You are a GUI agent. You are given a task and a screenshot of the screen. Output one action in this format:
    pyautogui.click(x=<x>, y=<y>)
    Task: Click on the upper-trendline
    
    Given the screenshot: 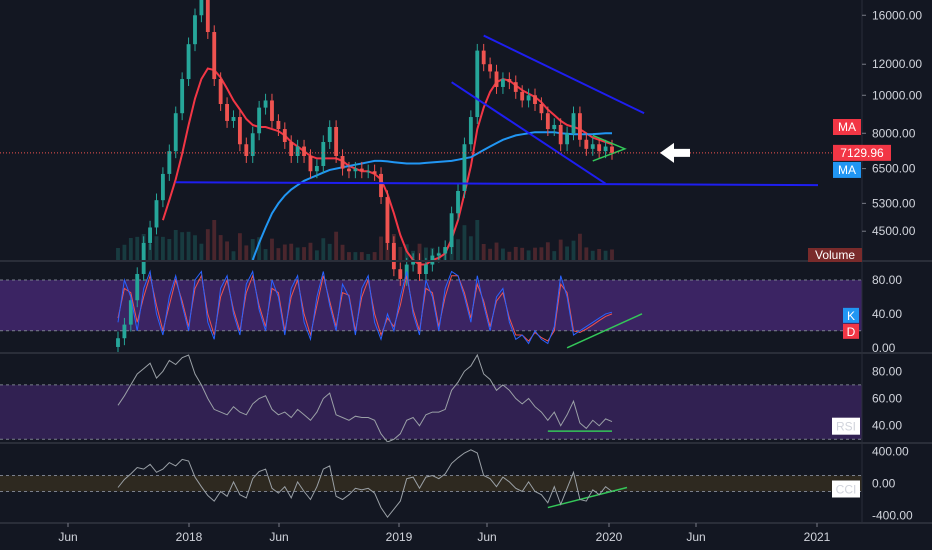 What is the action you would take?
    pyautogui.click(x=564, y=74)
    